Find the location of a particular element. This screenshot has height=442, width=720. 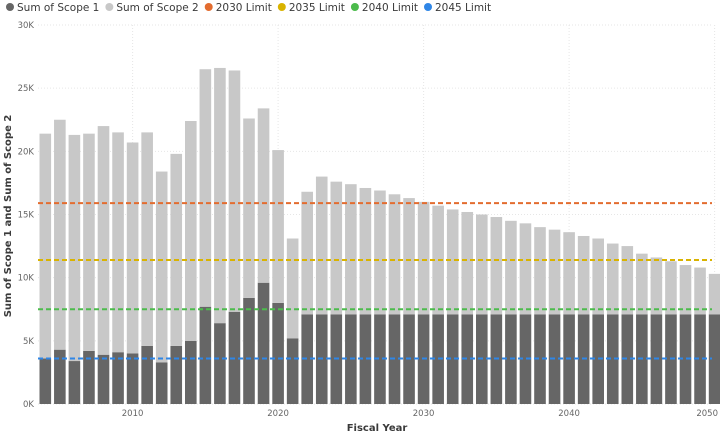

x-tick-label: 2050 is located at coordinates (707, 414).